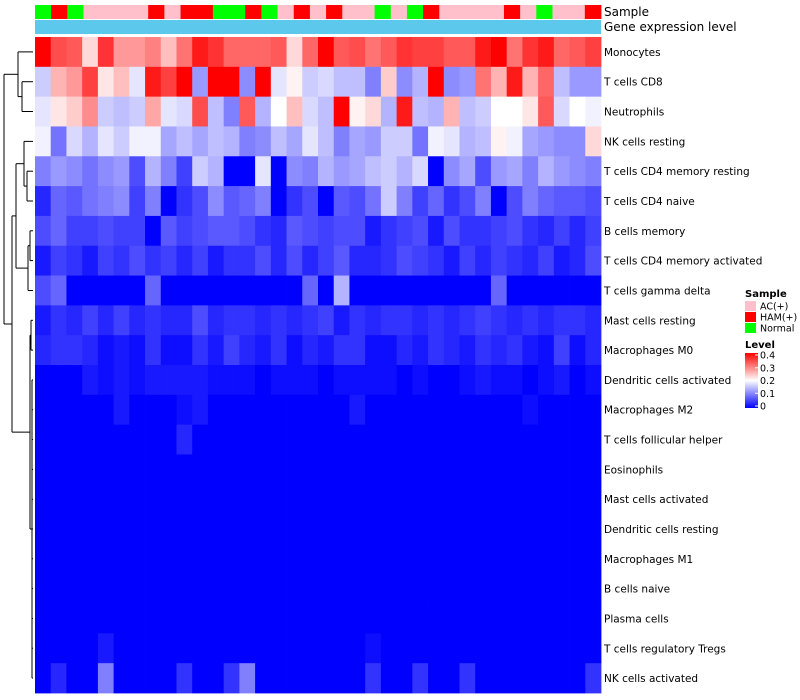 Image resolution: width=800 pixels, height=700 pixels. Describe the element at coordinates (767, 394) in the screenshot. I see `legend-level-label: 0.1` at that location.